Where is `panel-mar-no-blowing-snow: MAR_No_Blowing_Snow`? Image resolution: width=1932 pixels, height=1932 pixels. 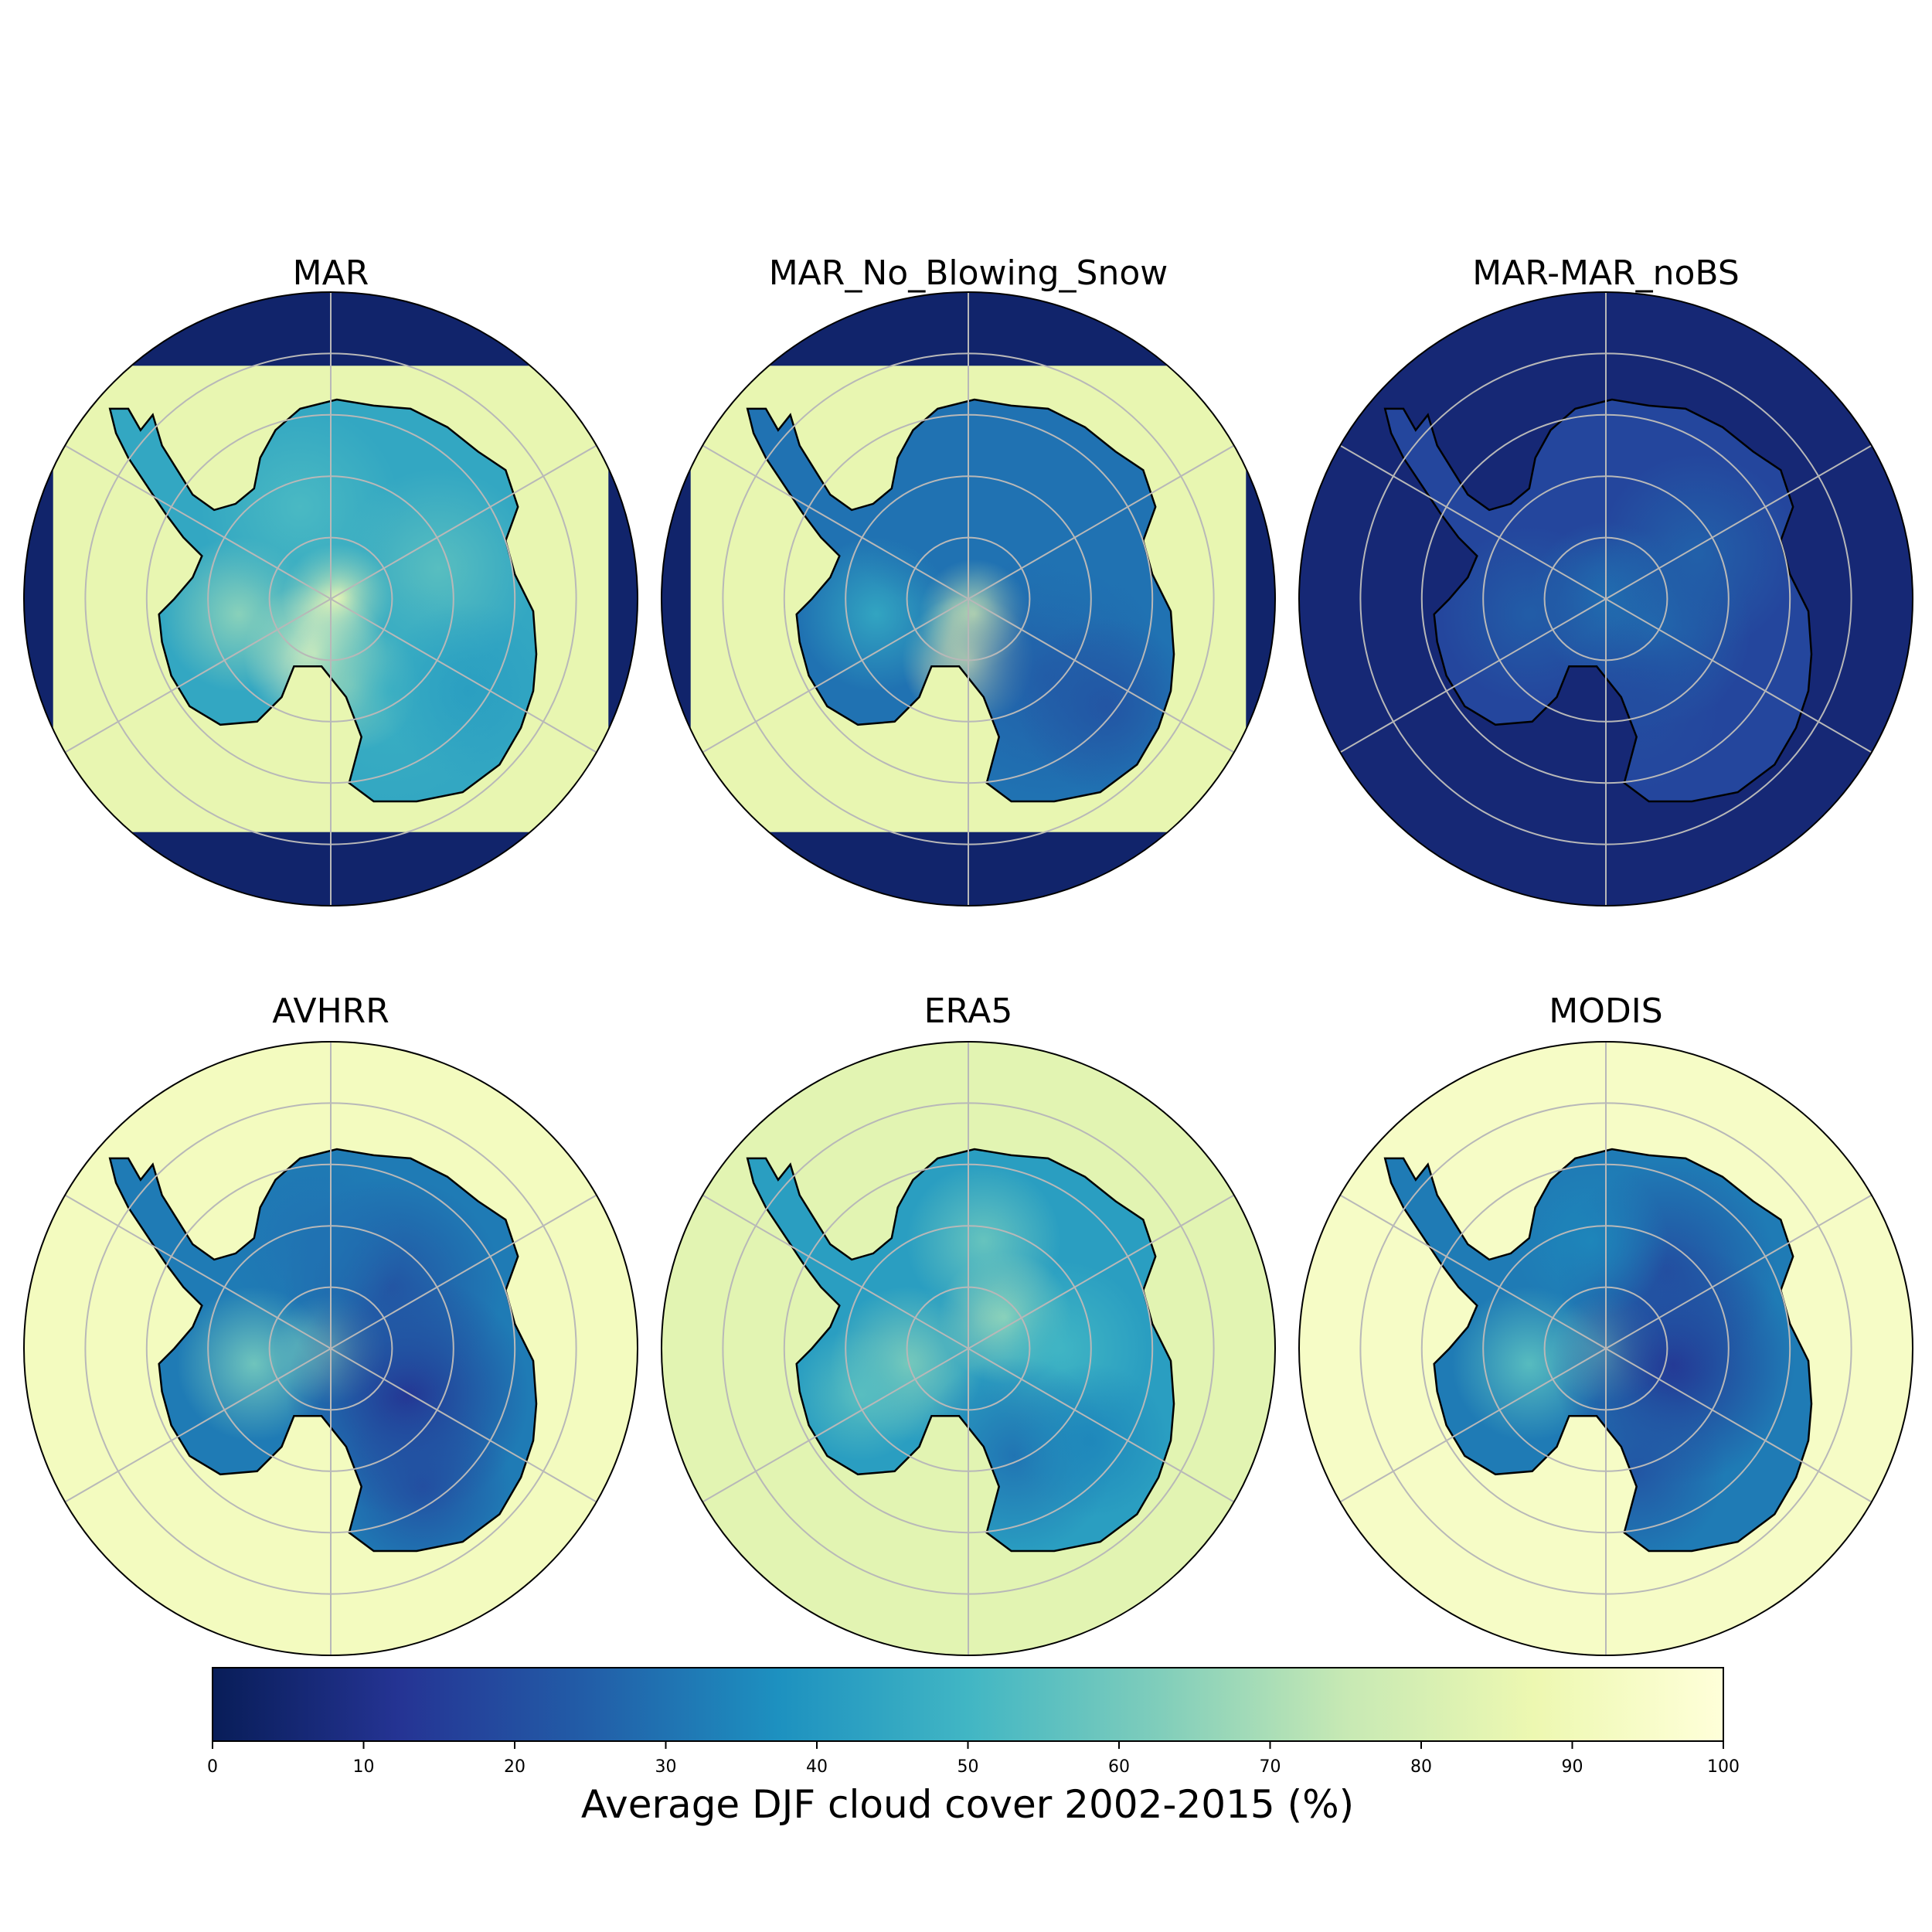 panel-mar-no-blowing-snow: MAR_No_Blowing_Snow is located at coordinates (969, 579).